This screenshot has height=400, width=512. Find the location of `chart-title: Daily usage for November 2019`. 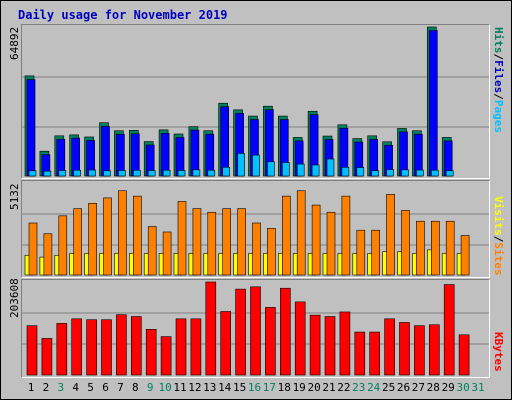

chart-title: Daily usage for November 2019 is located at coordinates (123, 15).